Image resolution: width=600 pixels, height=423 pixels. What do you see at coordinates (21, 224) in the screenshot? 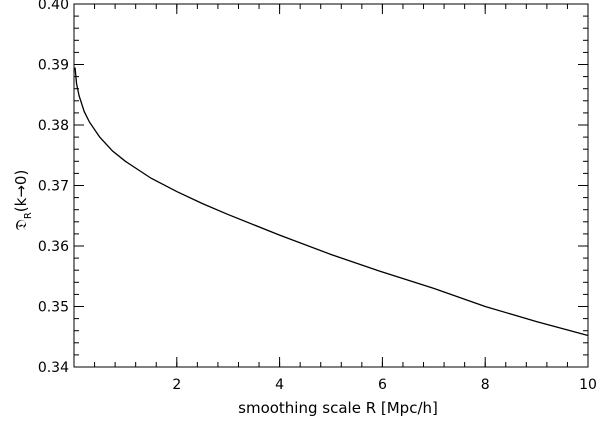
I see `y-axis-symbol: 𝔇` at bounding box center [21, 224].